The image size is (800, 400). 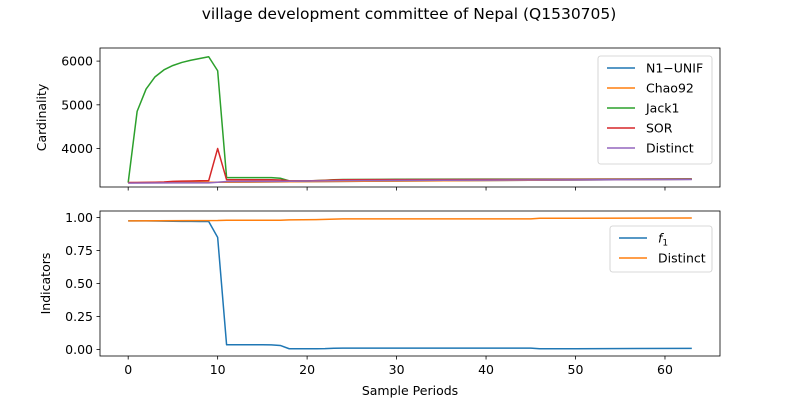 What do you see at coordinates (77, 104) in the screenshot?
I see `y-tick-label: 5000` at bounding box center [77, 104].